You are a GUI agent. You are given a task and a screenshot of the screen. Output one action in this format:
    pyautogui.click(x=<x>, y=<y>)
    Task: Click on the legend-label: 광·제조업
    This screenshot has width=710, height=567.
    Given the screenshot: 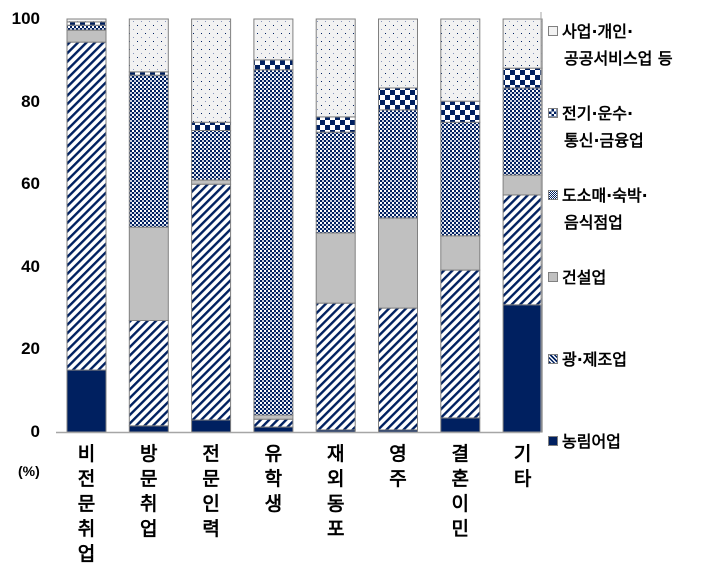 What is the action you would take?
    pyautogui.click(x=594, y=359)
    